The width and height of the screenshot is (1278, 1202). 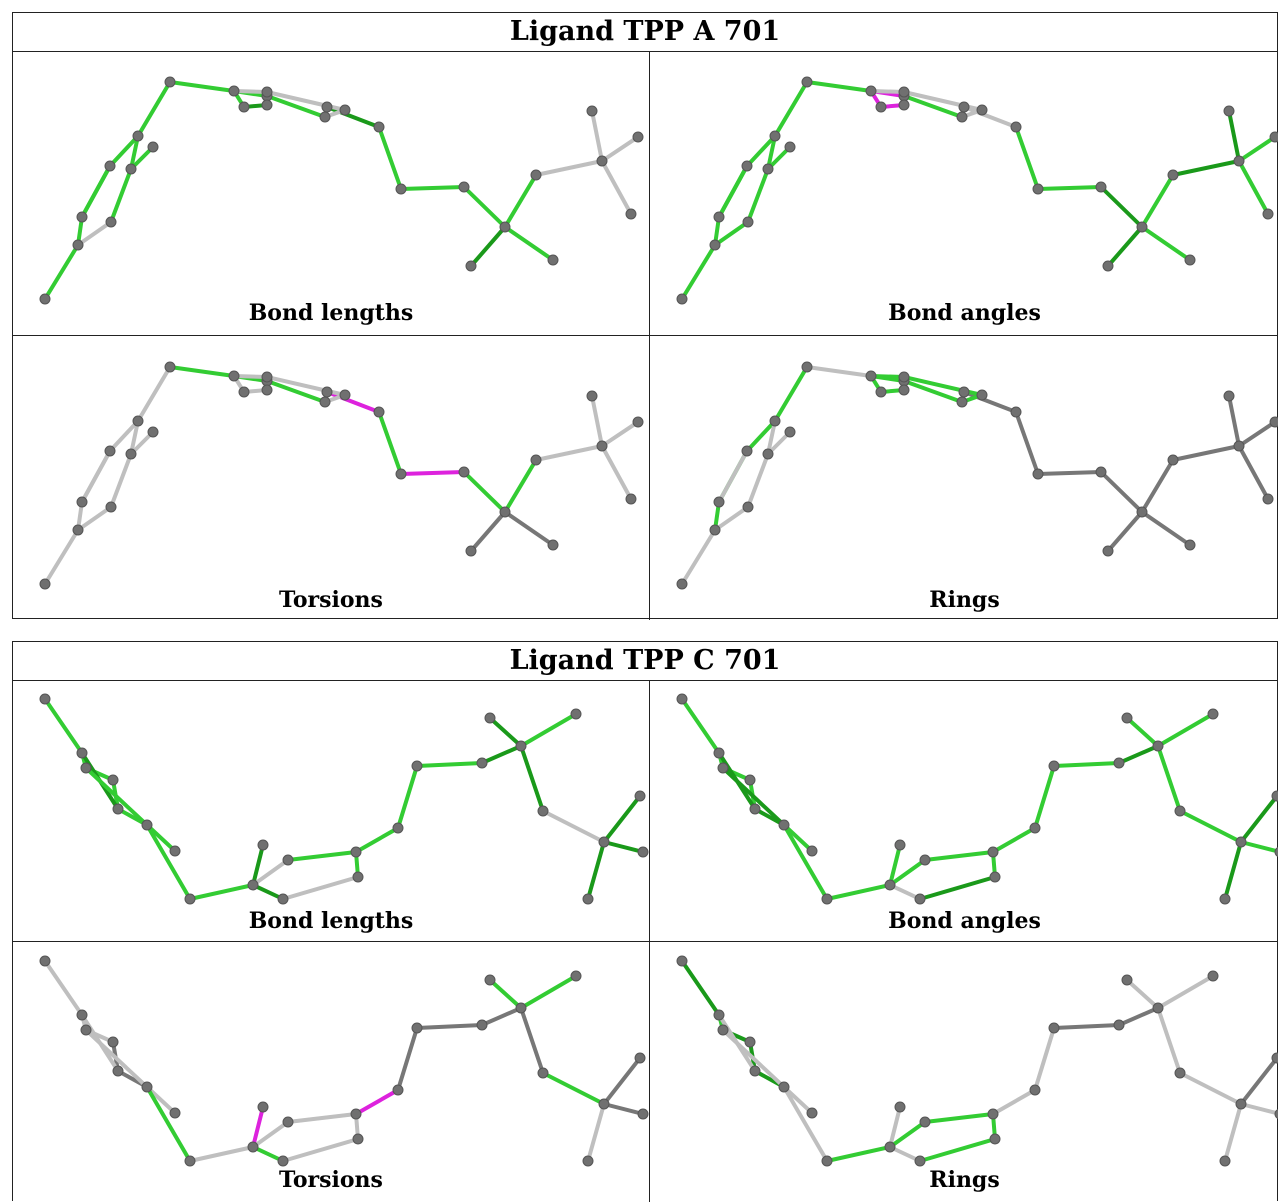 What do you see at coordinates (964, 193) in the screenshot?
I see `panel-bond-angles: Bond angles` at bounding box center [964, 193].